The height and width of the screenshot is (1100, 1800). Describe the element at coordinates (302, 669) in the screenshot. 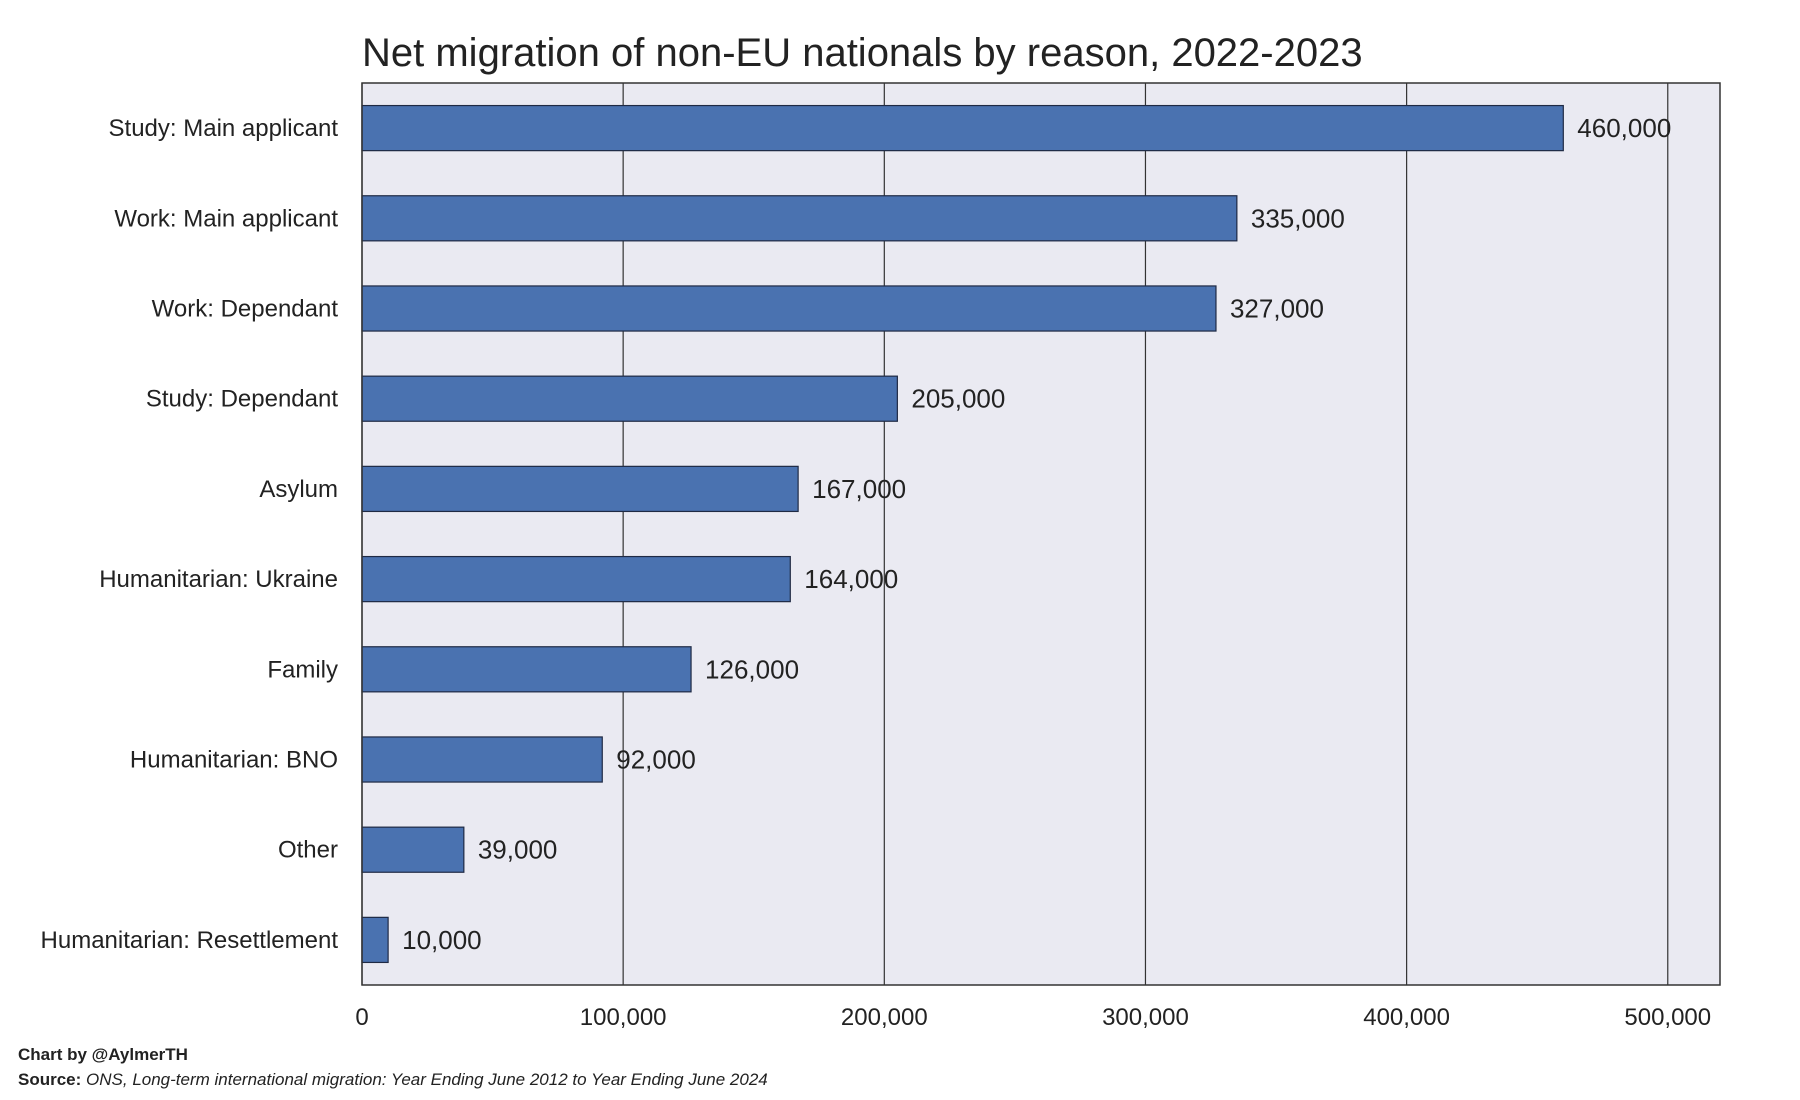

I see `category-label: Family` at that location.